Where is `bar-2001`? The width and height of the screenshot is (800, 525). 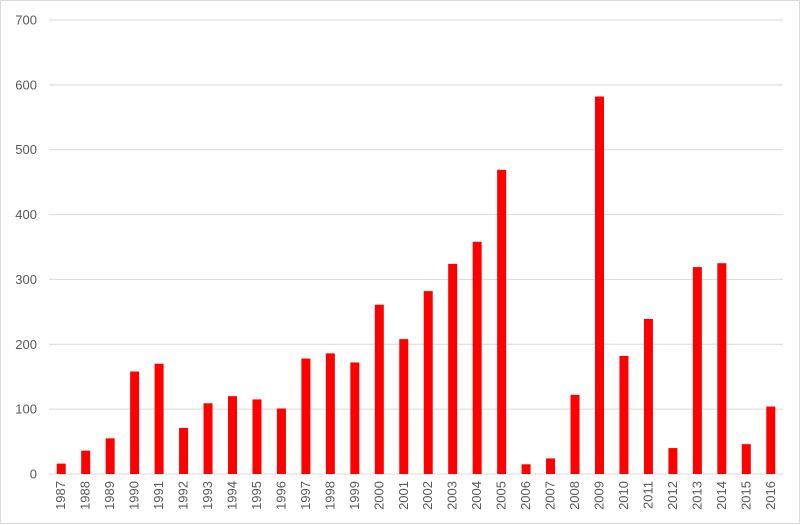
bar-2001 is located at coordinates (404, 406).